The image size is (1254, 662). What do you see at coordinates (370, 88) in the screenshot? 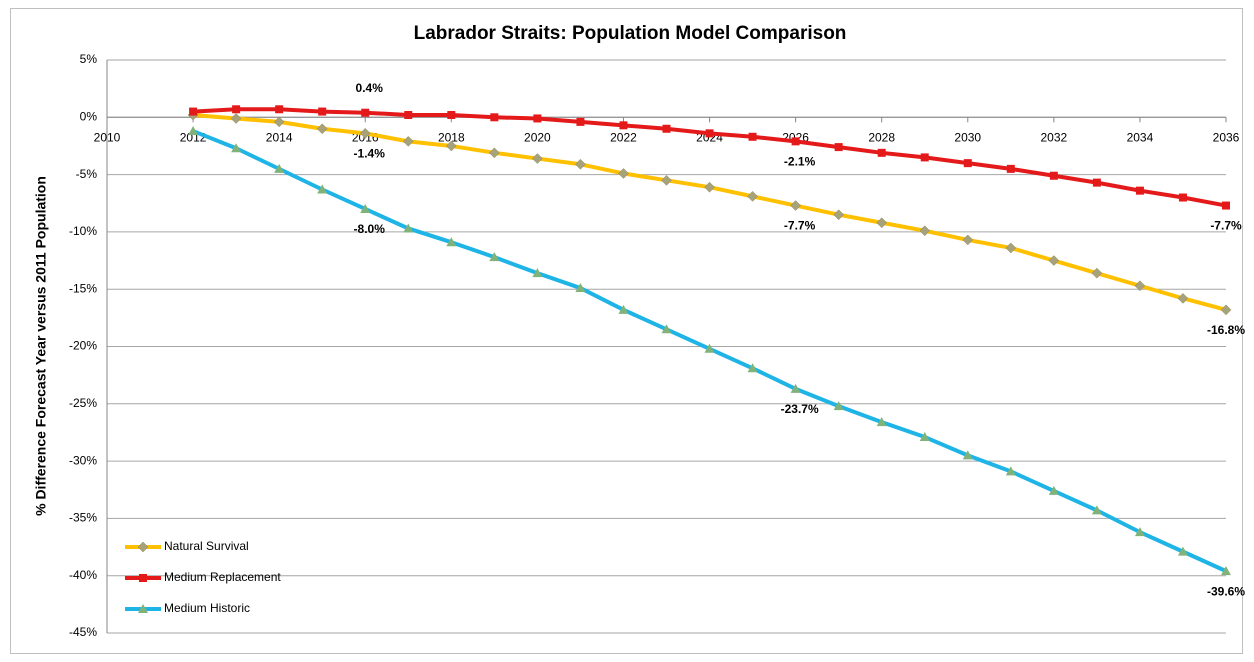
I see `data-label: 0.4%` at bounding box center [370, 88].